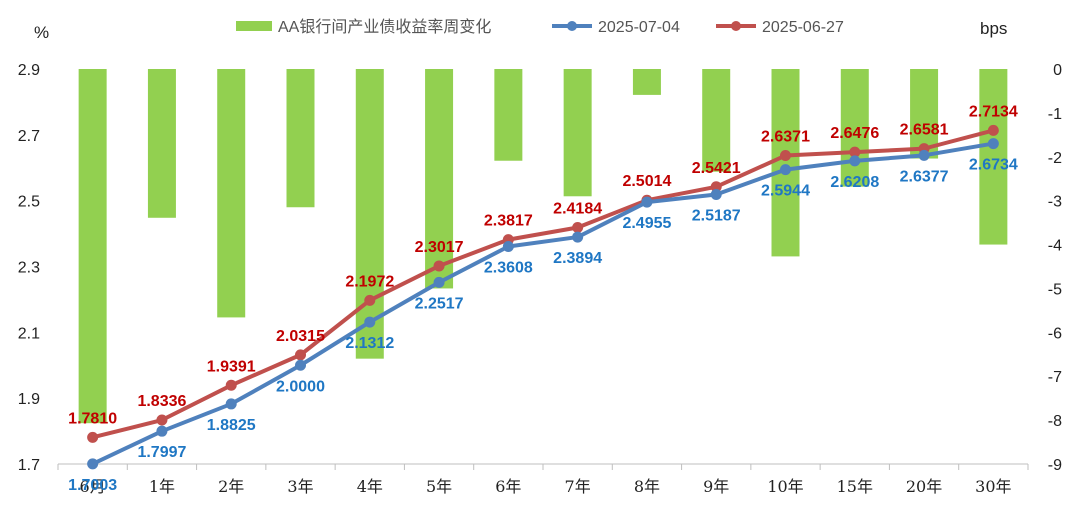 This screenshot has width=1080, height=512. Describe the element at coordinates (29, 333) in the screenshot. I see `left-tick-label-2: 2.1` at that location.